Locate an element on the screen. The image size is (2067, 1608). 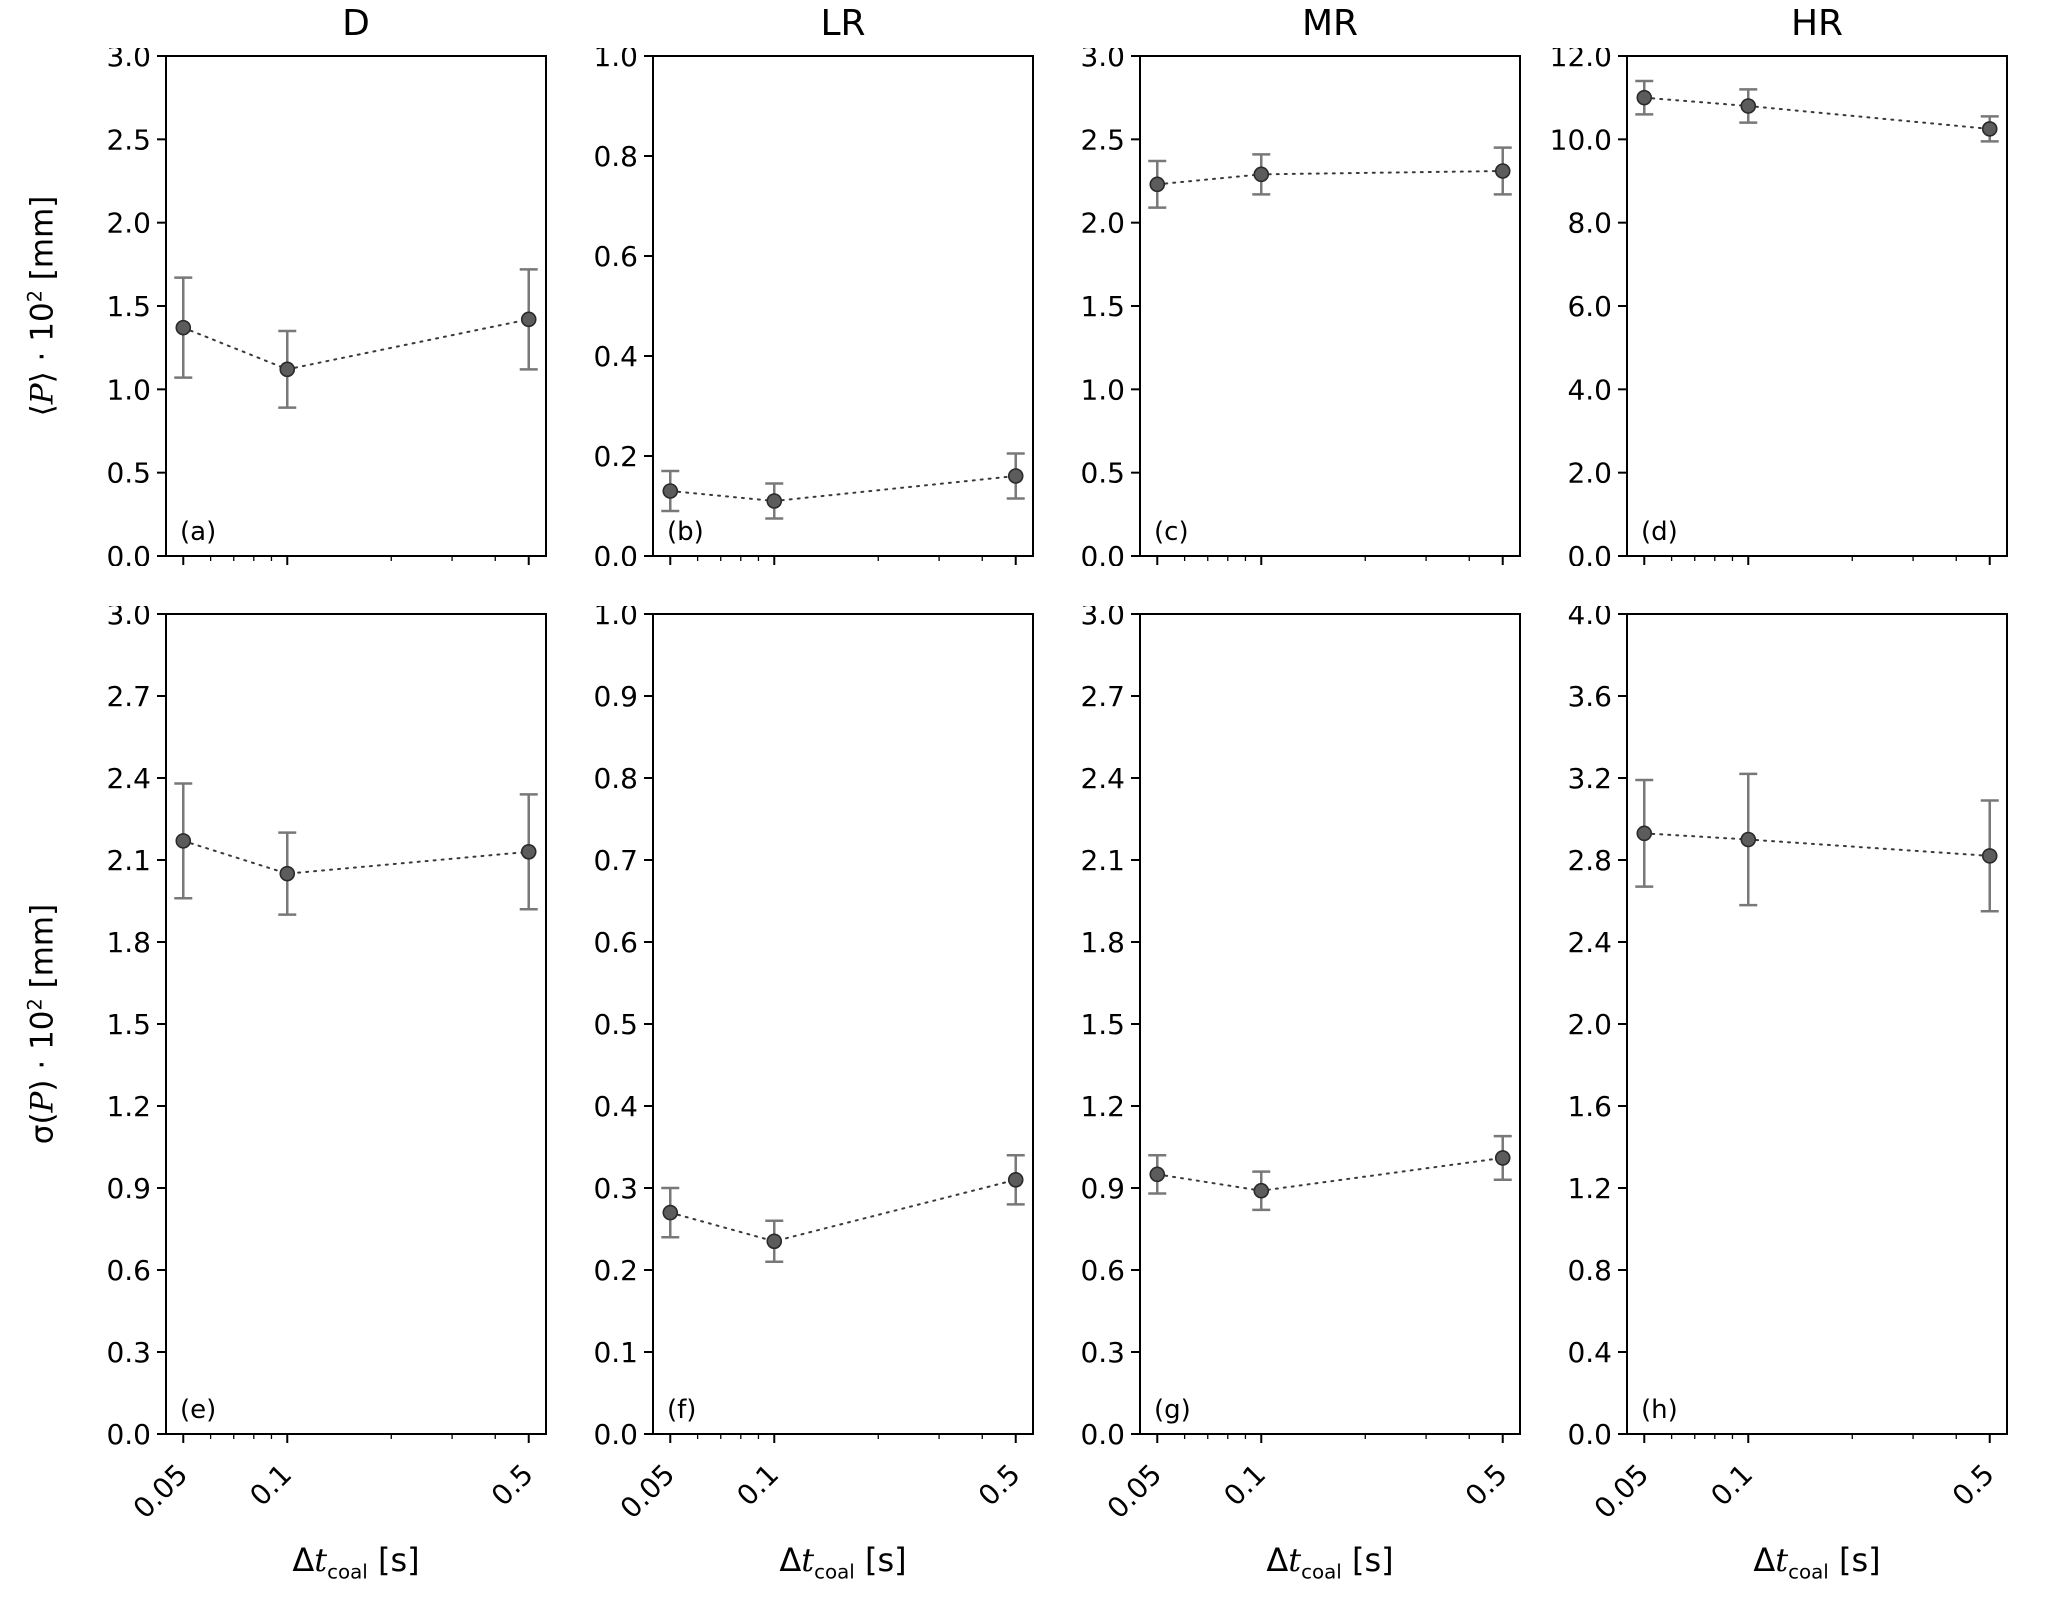
y-axis-label-sigma: σ(P) · 102 [mm] is located at coordinates (41, 1024).